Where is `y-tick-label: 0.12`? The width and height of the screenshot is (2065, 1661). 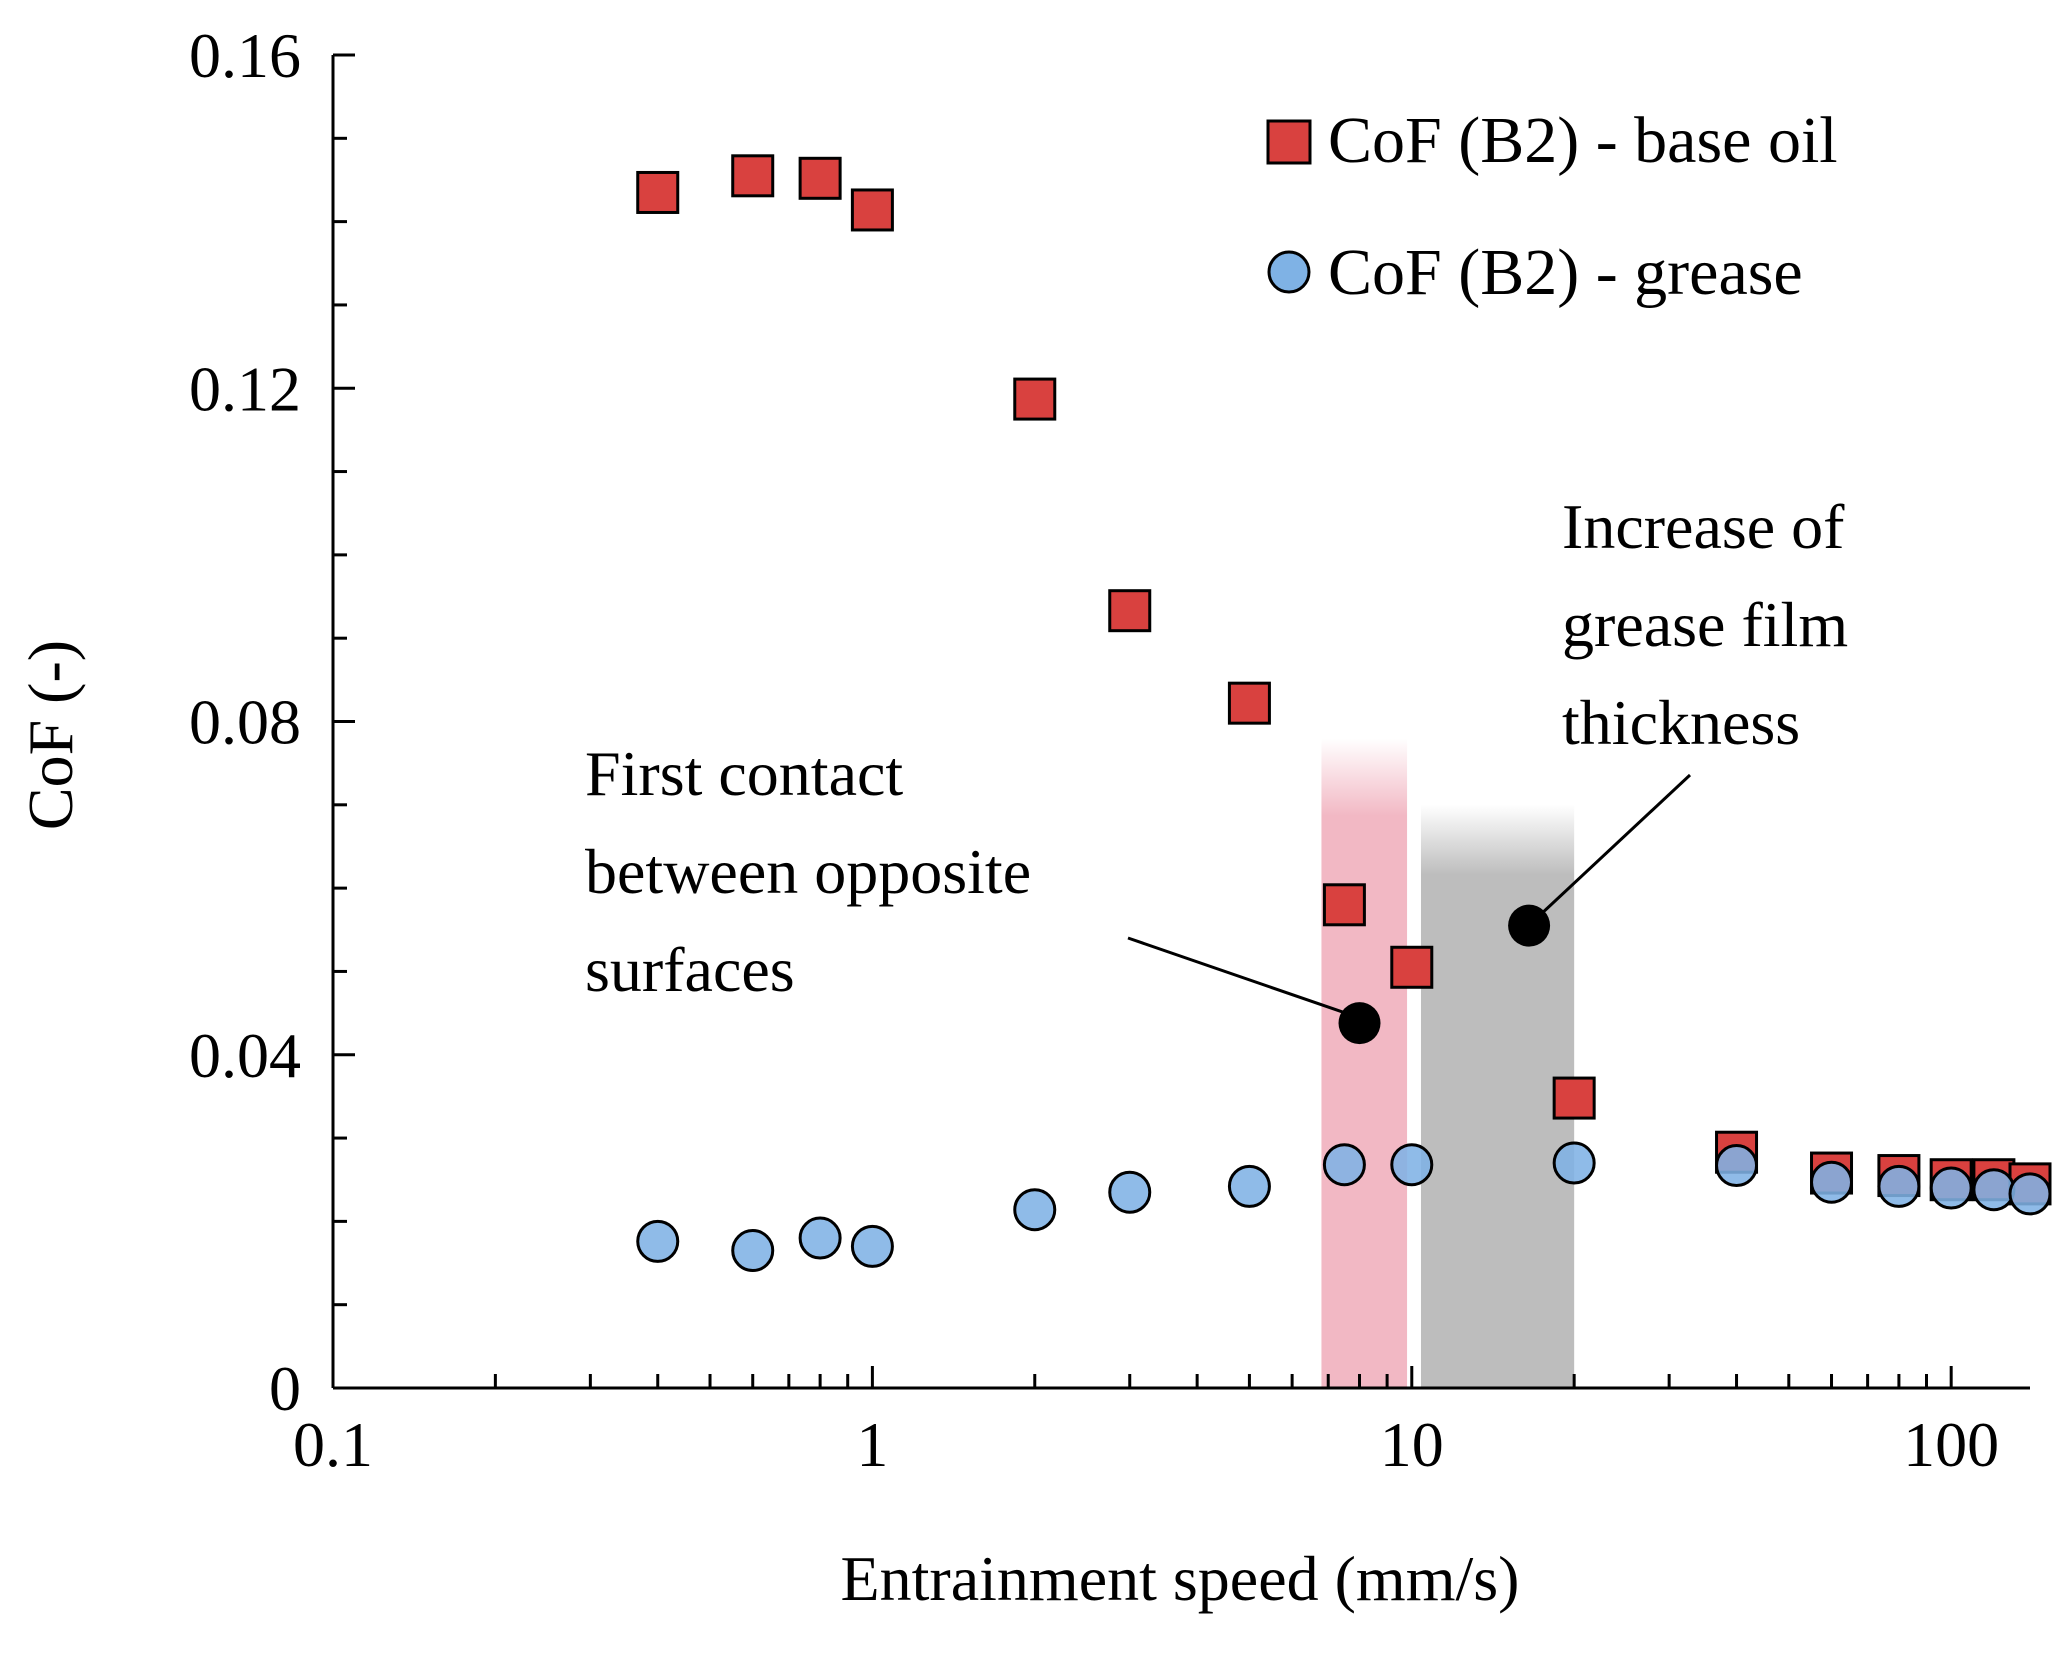
y-tick-label: 0.12 is located at coordinates (245, 388).